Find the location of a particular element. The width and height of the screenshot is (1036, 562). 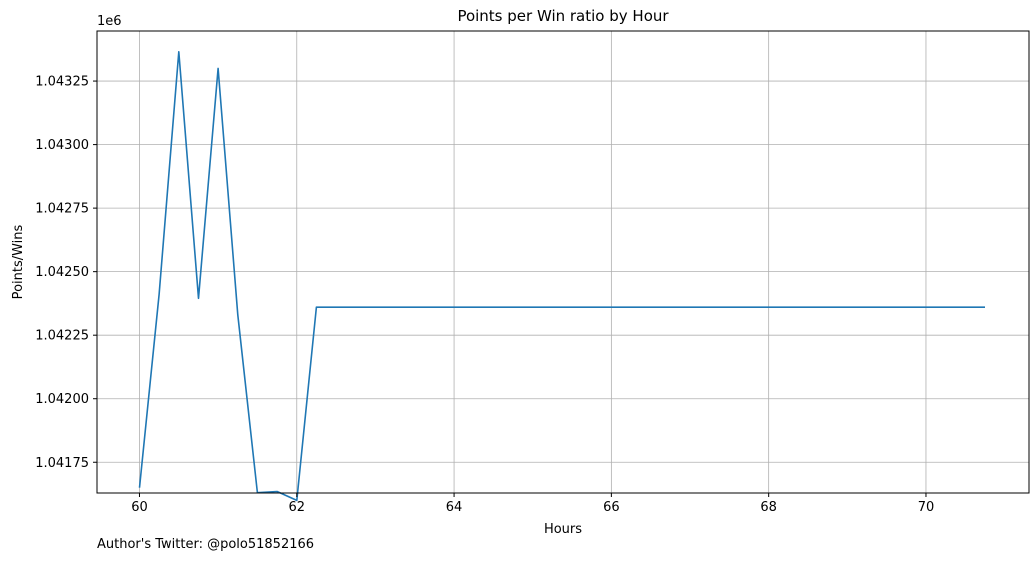

y-axis-label: Points/Wins is located at coordinates (18, 261).